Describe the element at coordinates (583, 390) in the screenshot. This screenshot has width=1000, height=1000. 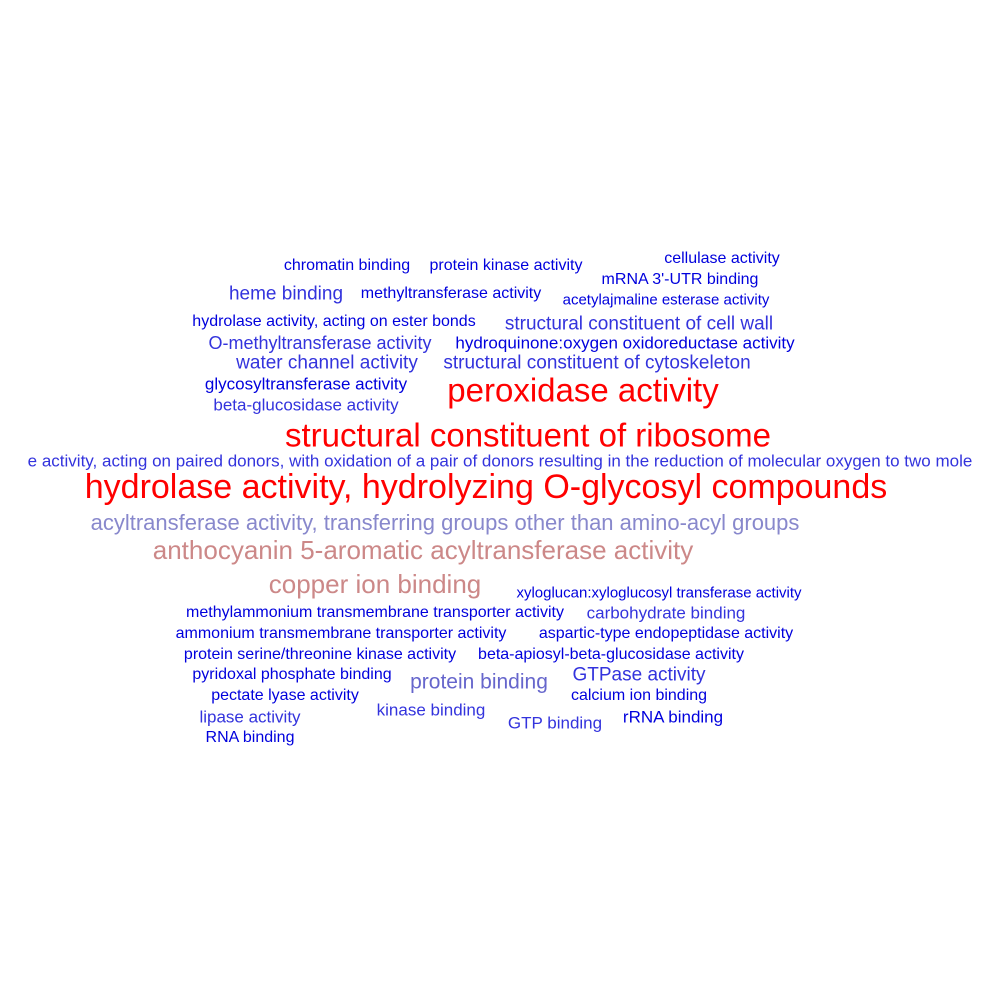
I see `cloud-word: peroxidase activity` at that location.